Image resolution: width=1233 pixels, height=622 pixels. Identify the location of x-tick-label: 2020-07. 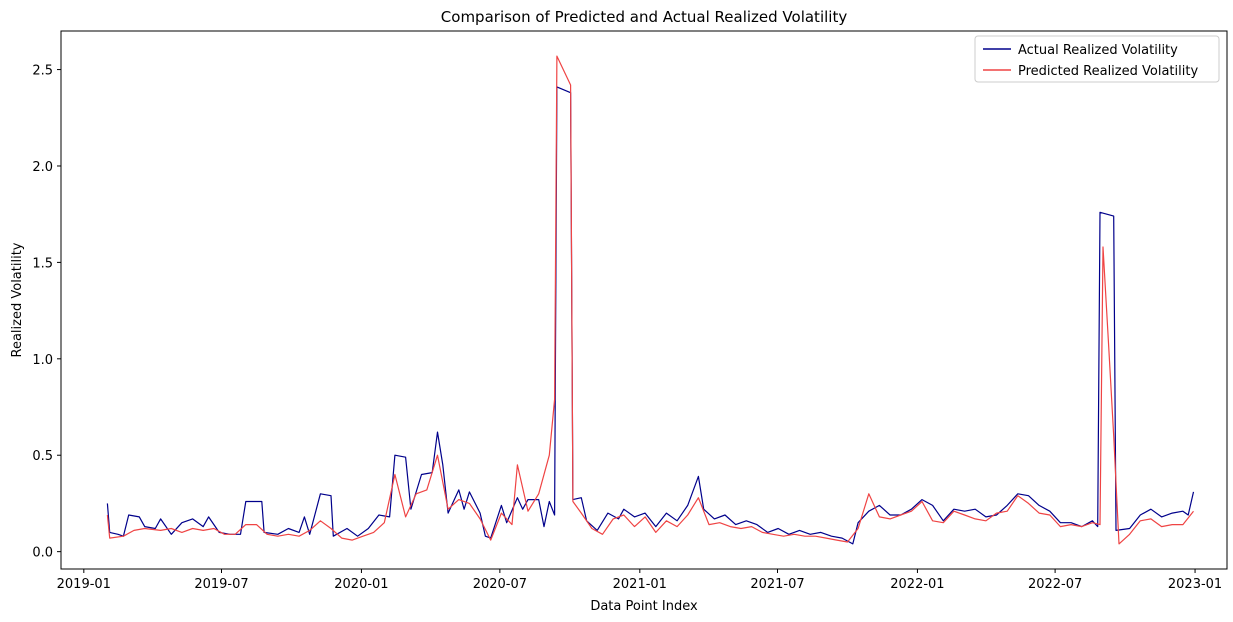
(500, 584).